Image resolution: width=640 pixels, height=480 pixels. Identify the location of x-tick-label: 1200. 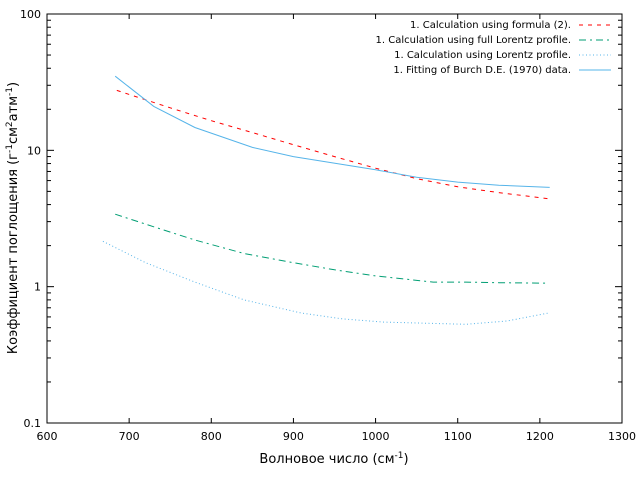
(540, 436).